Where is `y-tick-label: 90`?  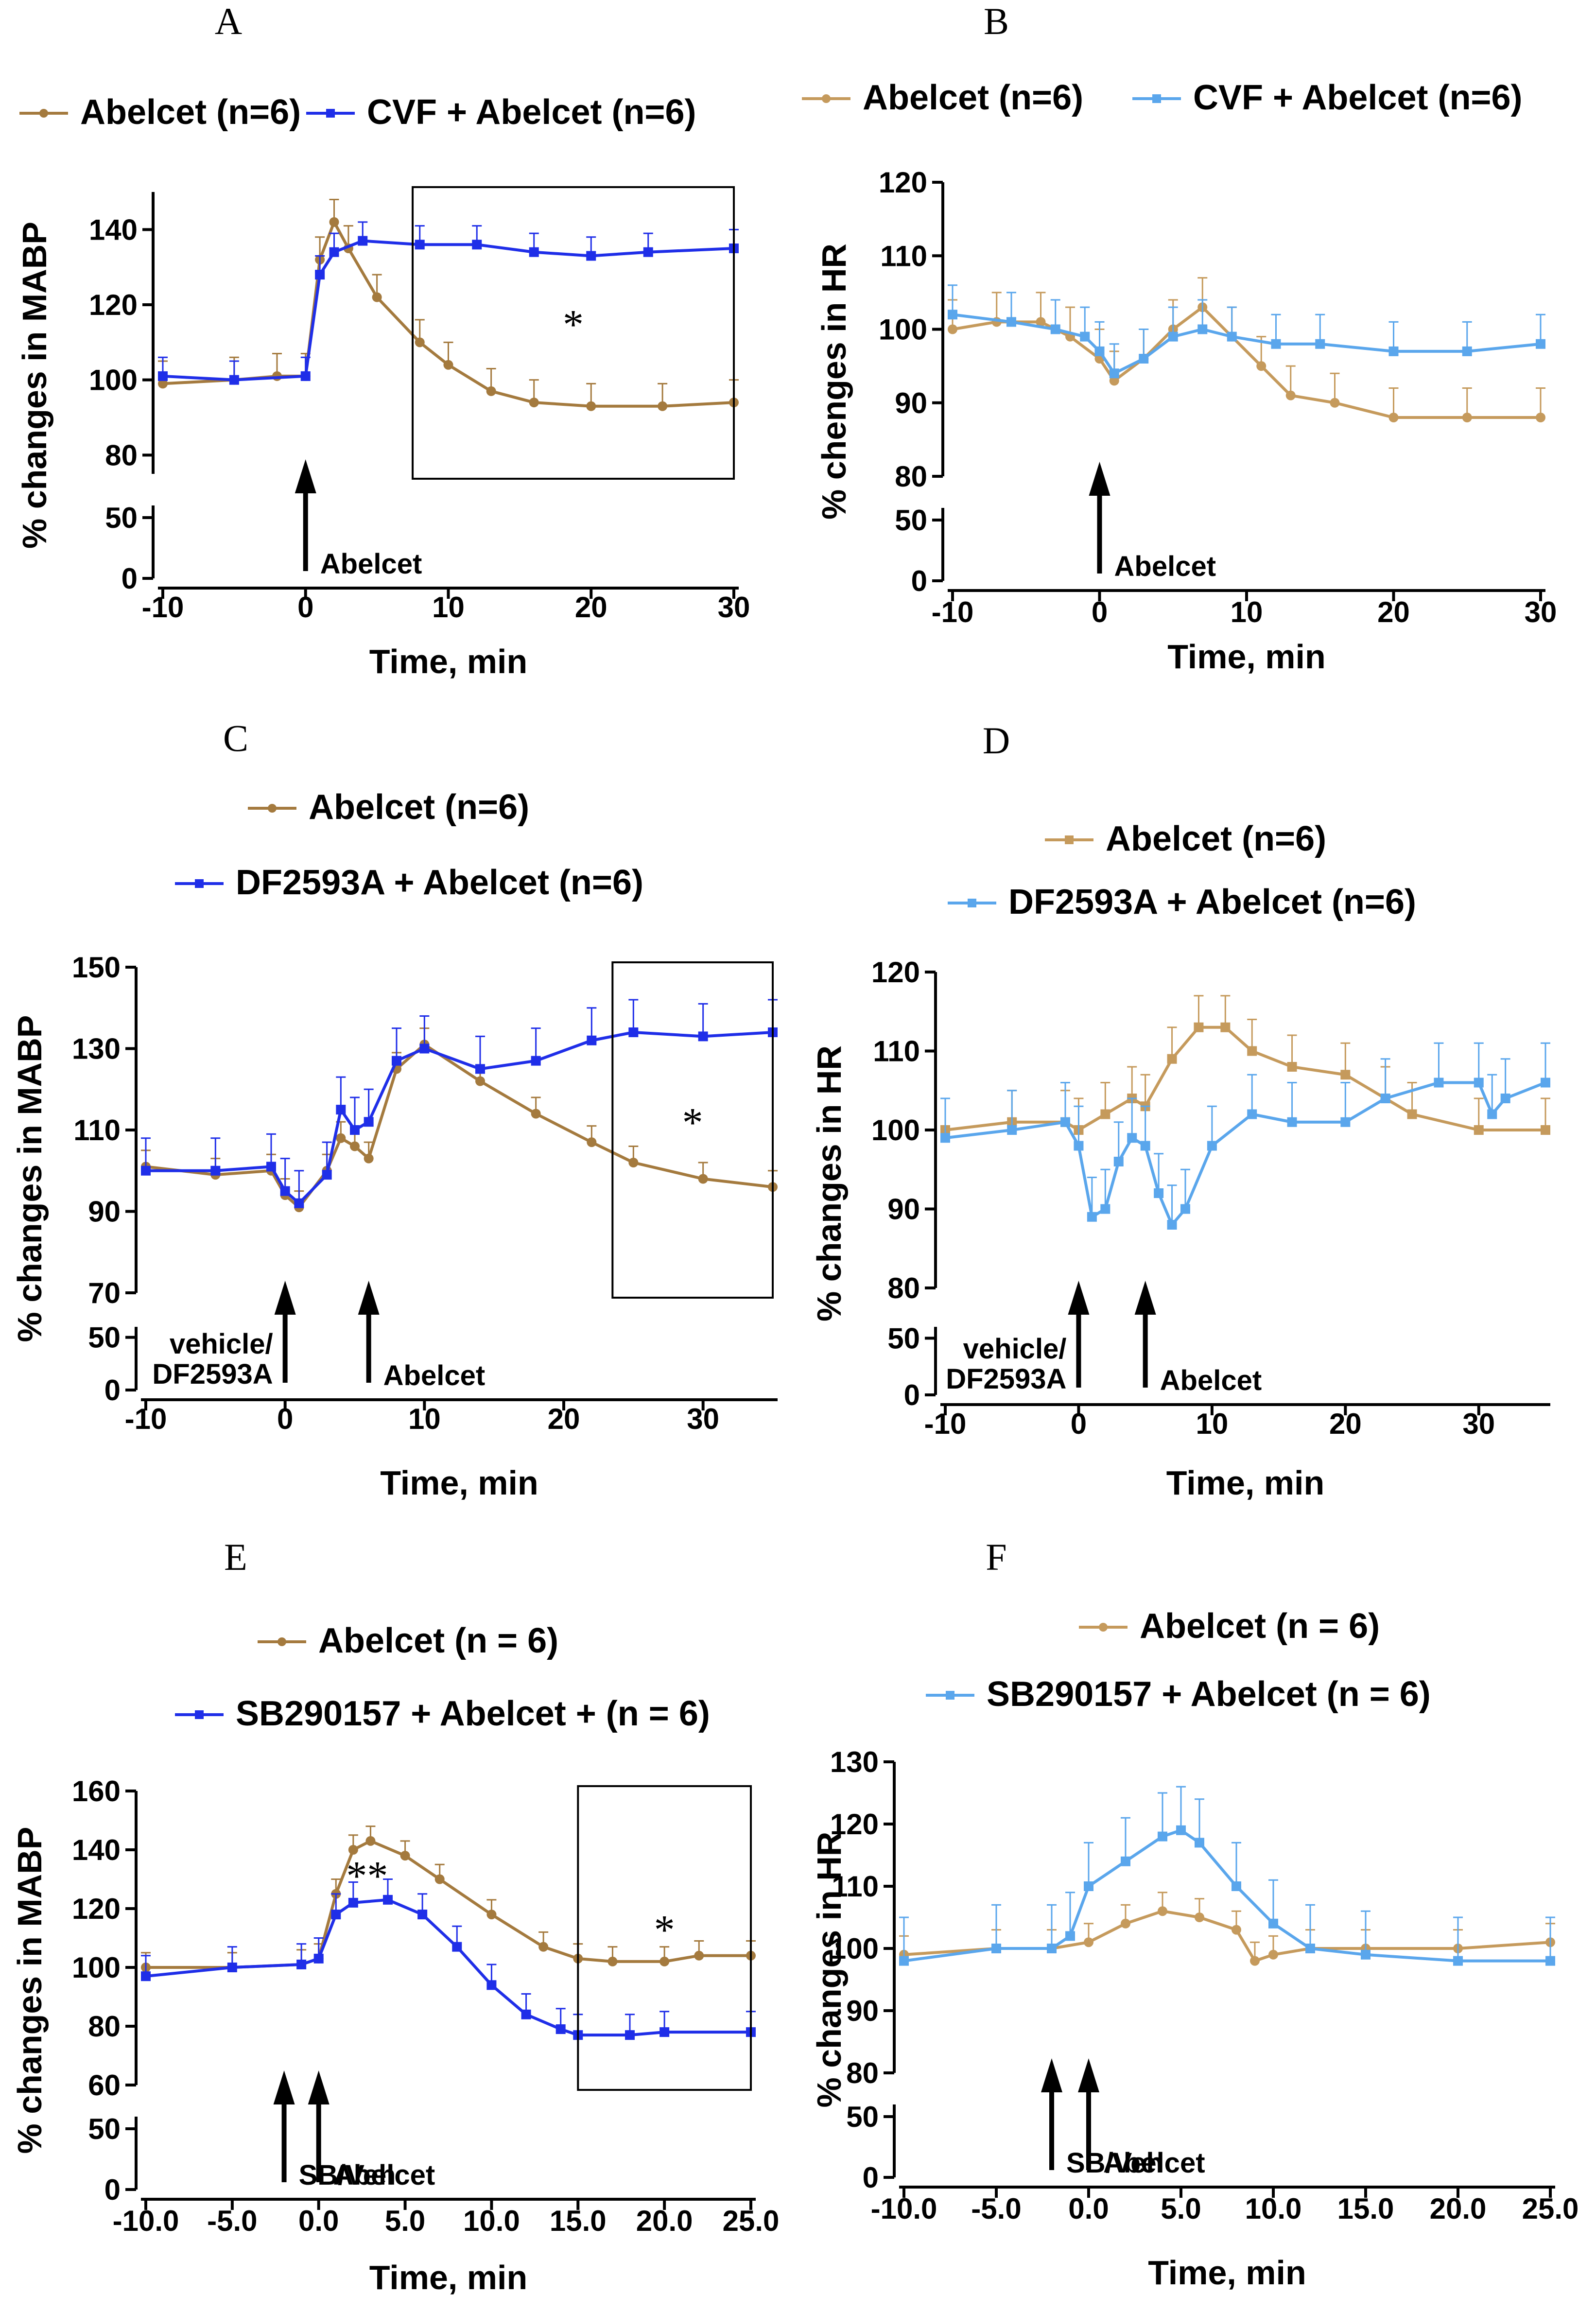 y-tick-label: 90 is located at coordinates (903, 1209).